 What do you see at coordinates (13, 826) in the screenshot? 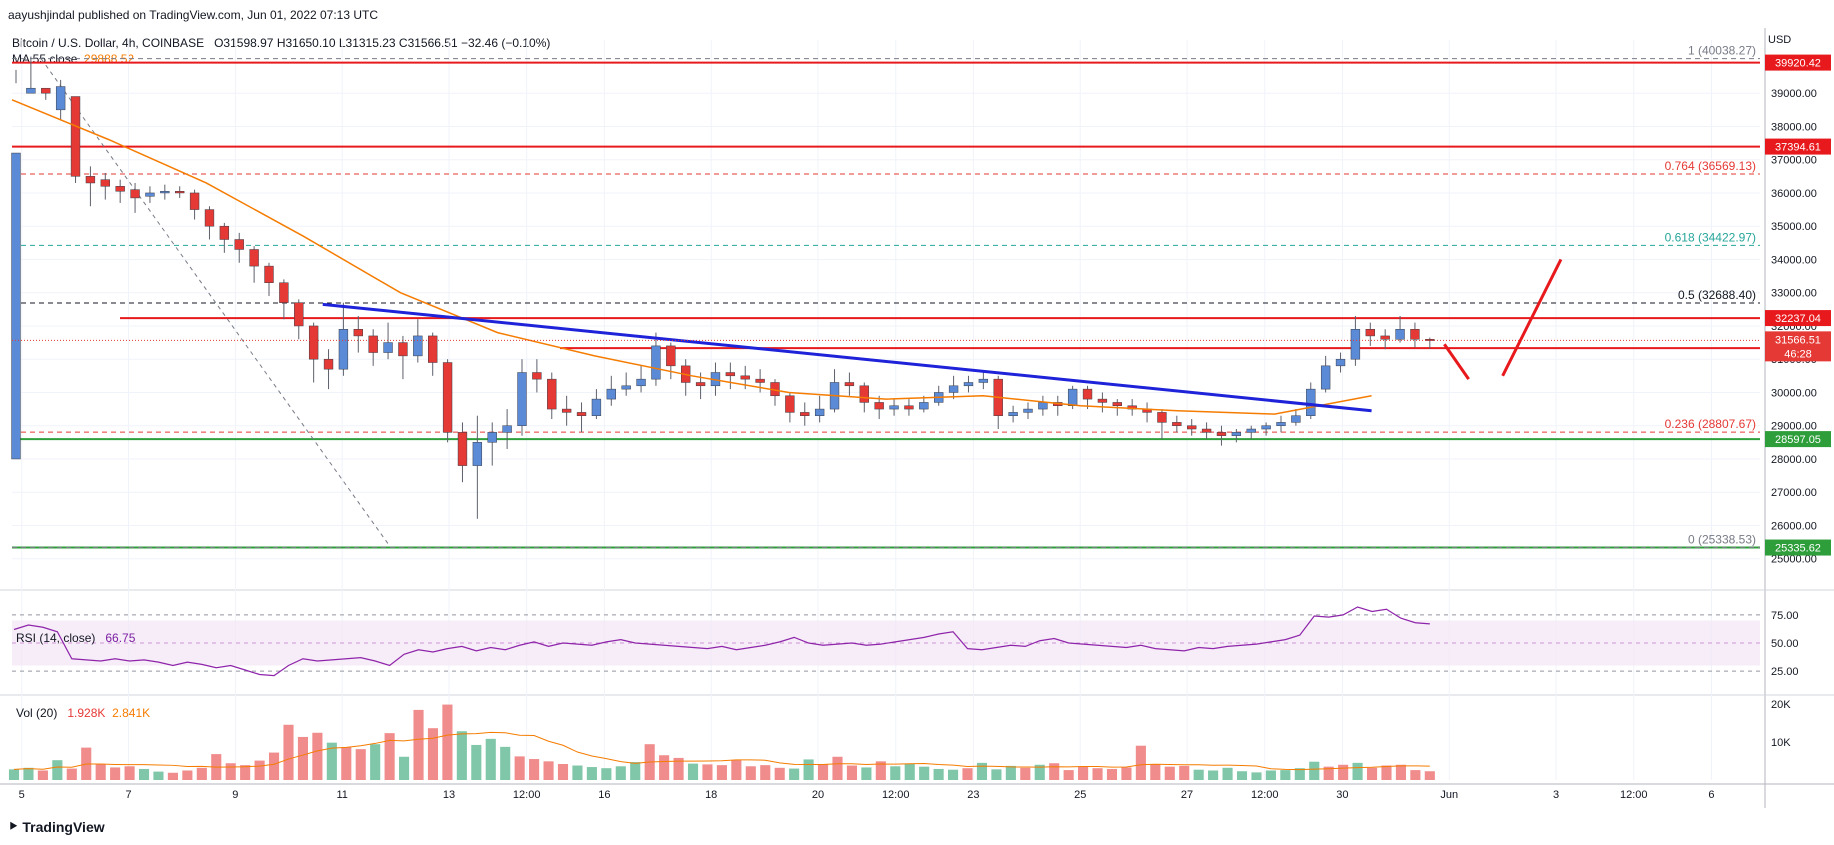
I see `tradingview-logo-icon: ⯈` at bounding box center [13, 826].